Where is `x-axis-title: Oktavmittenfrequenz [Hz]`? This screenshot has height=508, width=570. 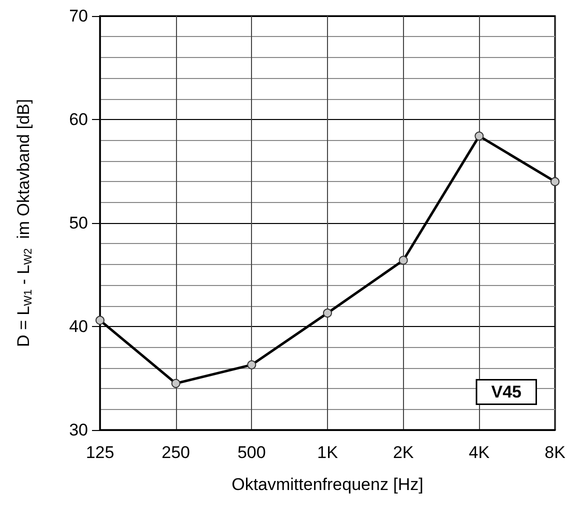 x-axis-title: Oktavmittenfrequenz [Hz] is located at coordinates (328, 484).